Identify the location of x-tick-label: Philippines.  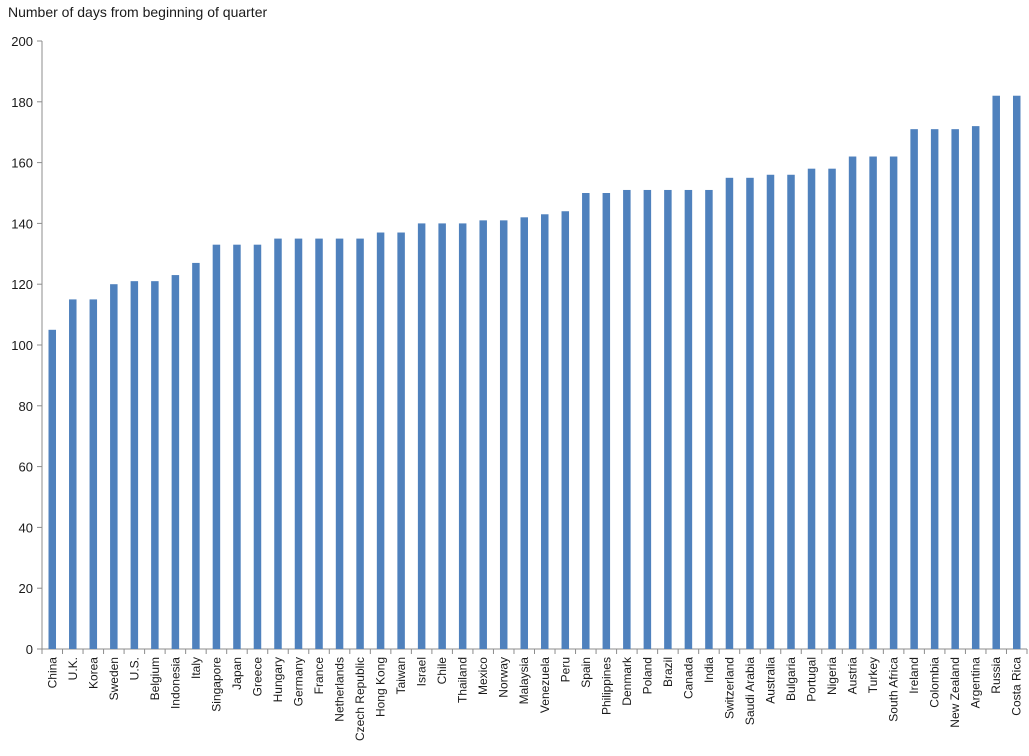
(606, 686).